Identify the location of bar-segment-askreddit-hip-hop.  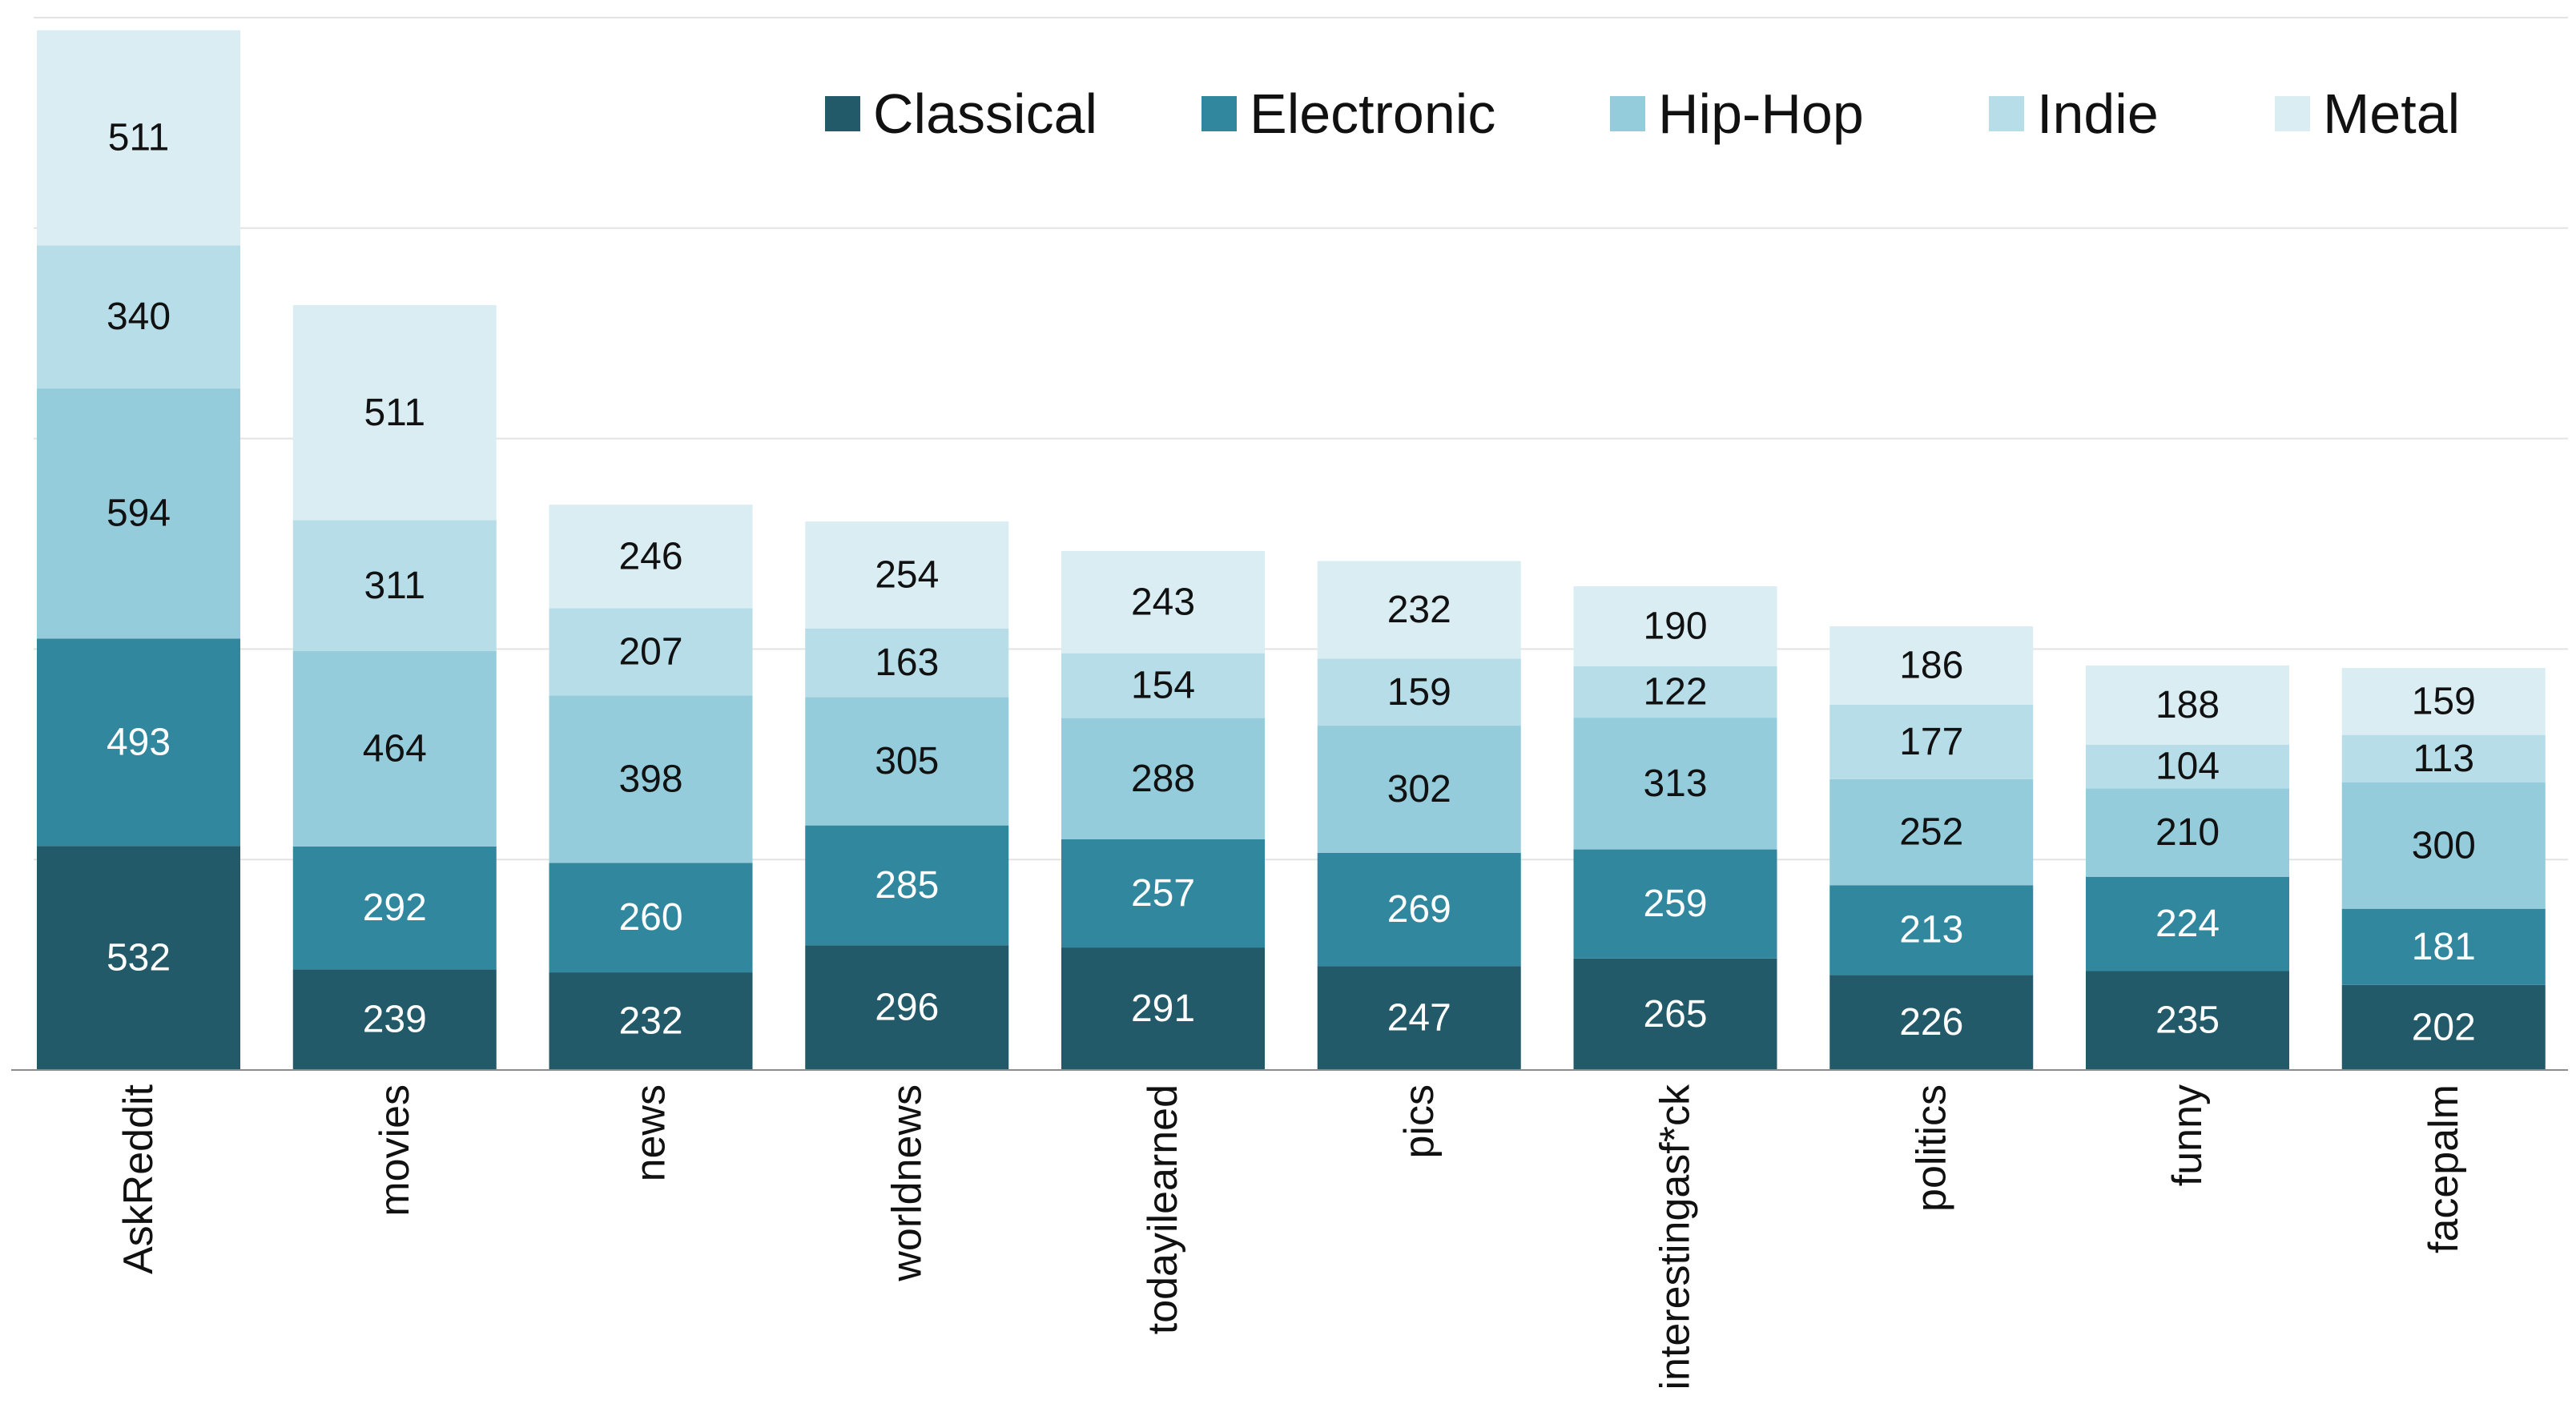
(138, 513).